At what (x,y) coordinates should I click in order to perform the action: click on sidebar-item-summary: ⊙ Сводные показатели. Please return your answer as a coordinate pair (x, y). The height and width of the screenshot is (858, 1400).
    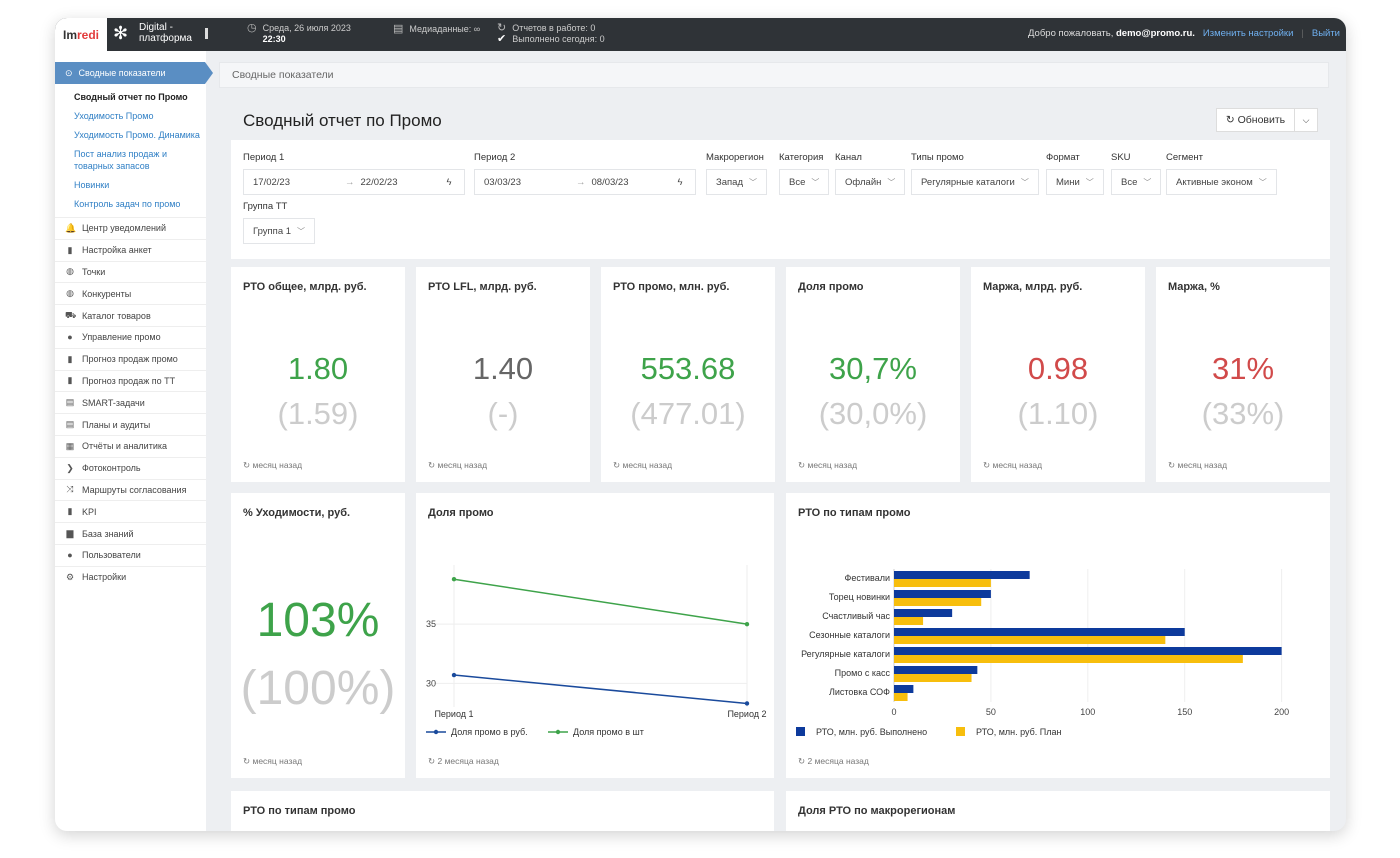
    Looking at the image, I should click on (134, 73).